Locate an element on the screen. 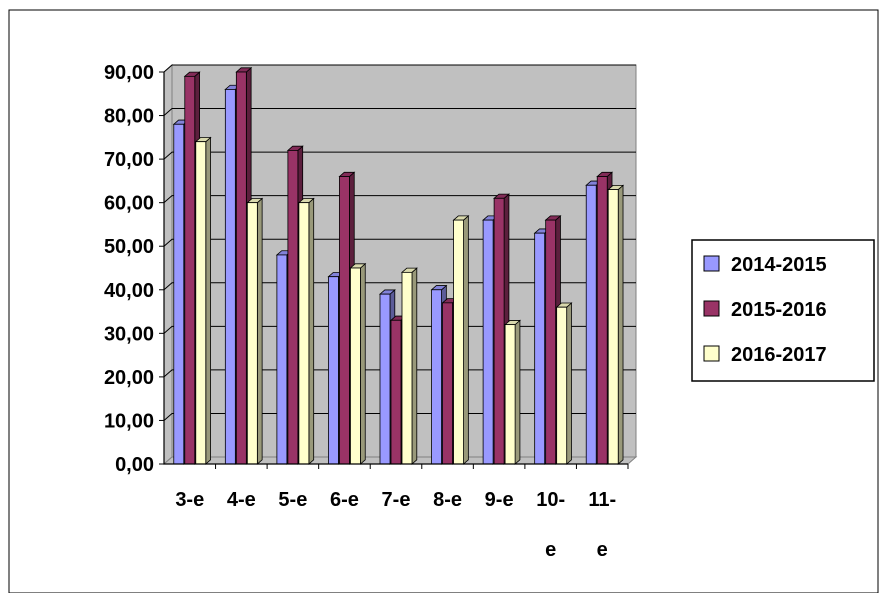 The image size is (882, 593). legend: 2014-2015 2015-2016 2016-2017 is located at coordinates (783, 310).